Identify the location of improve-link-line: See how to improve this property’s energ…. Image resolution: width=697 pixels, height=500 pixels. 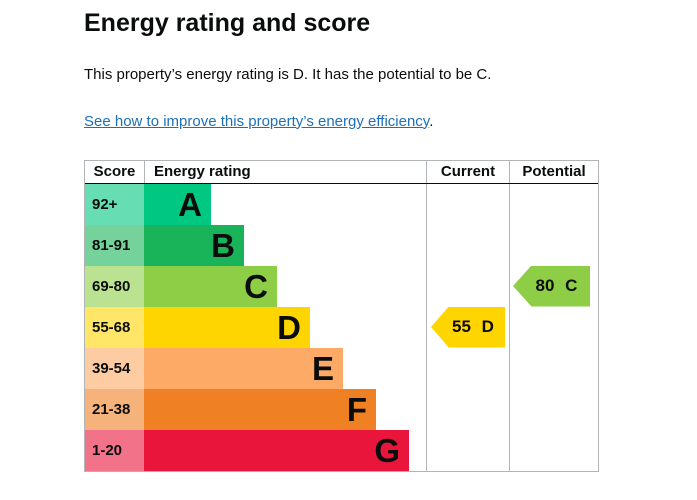
(390, 121).